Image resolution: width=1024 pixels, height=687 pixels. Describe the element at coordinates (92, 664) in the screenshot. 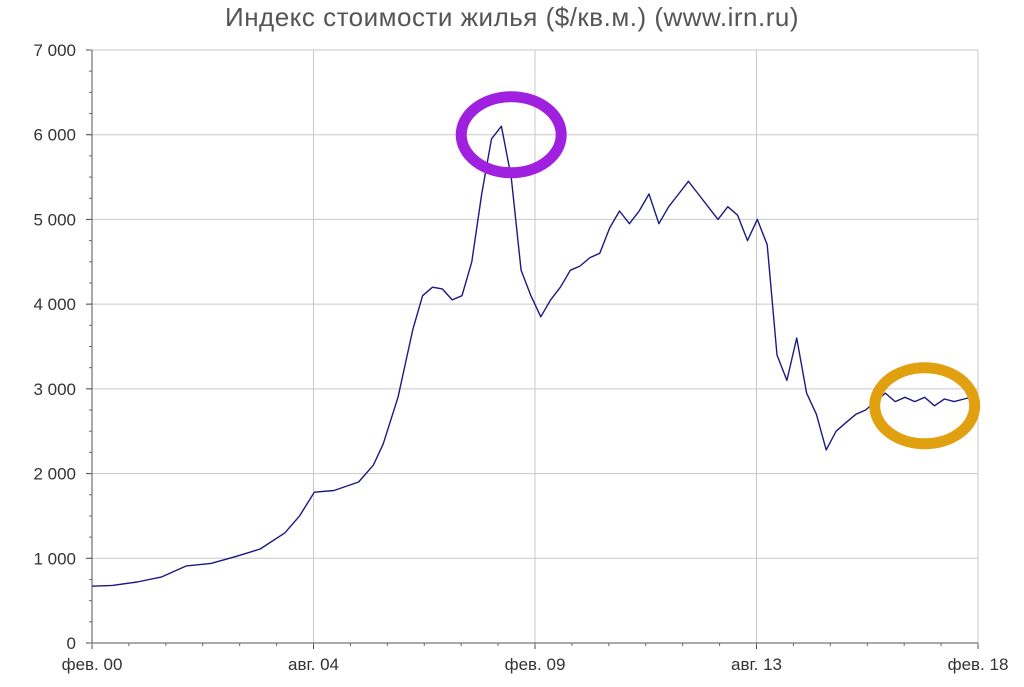

I see `x-tick-label: фев. 00` at that location.